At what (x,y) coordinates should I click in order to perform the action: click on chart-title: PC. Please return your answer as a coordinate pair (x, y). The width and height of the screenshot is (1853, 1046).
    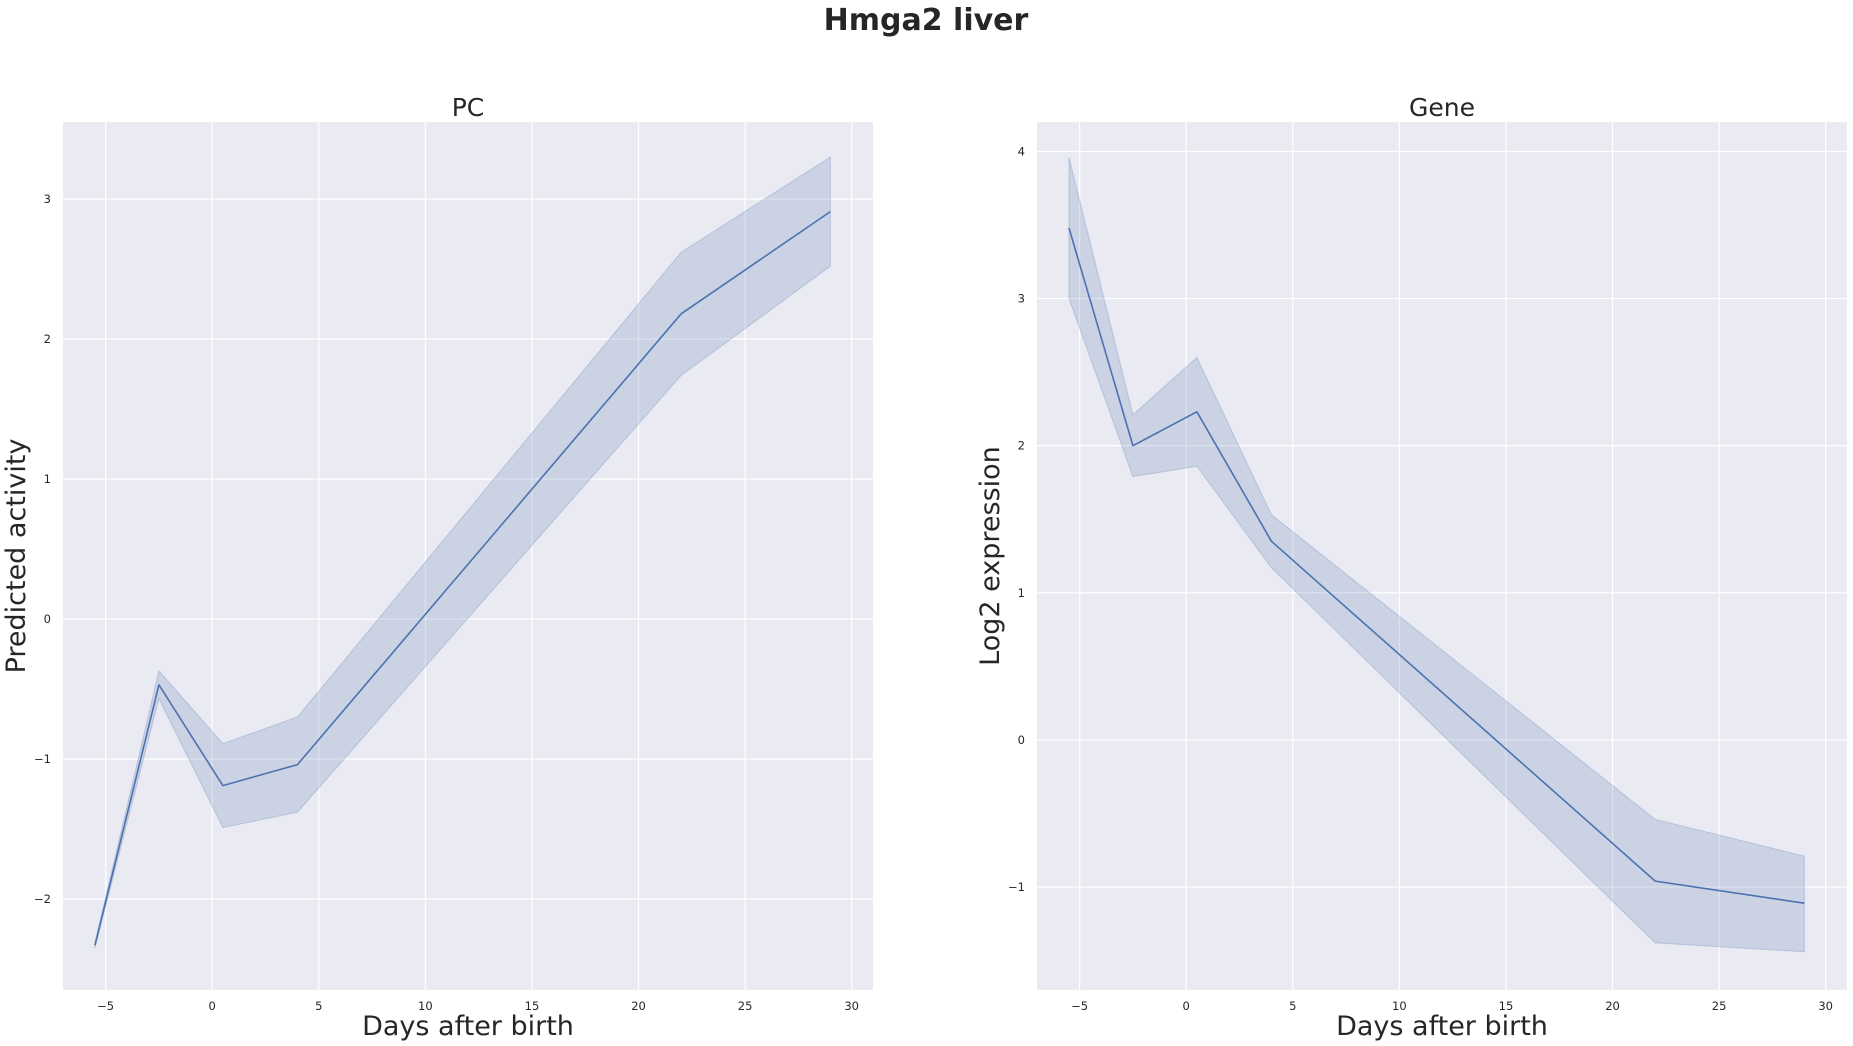
    Looking at the image, I should click on (468, 107).